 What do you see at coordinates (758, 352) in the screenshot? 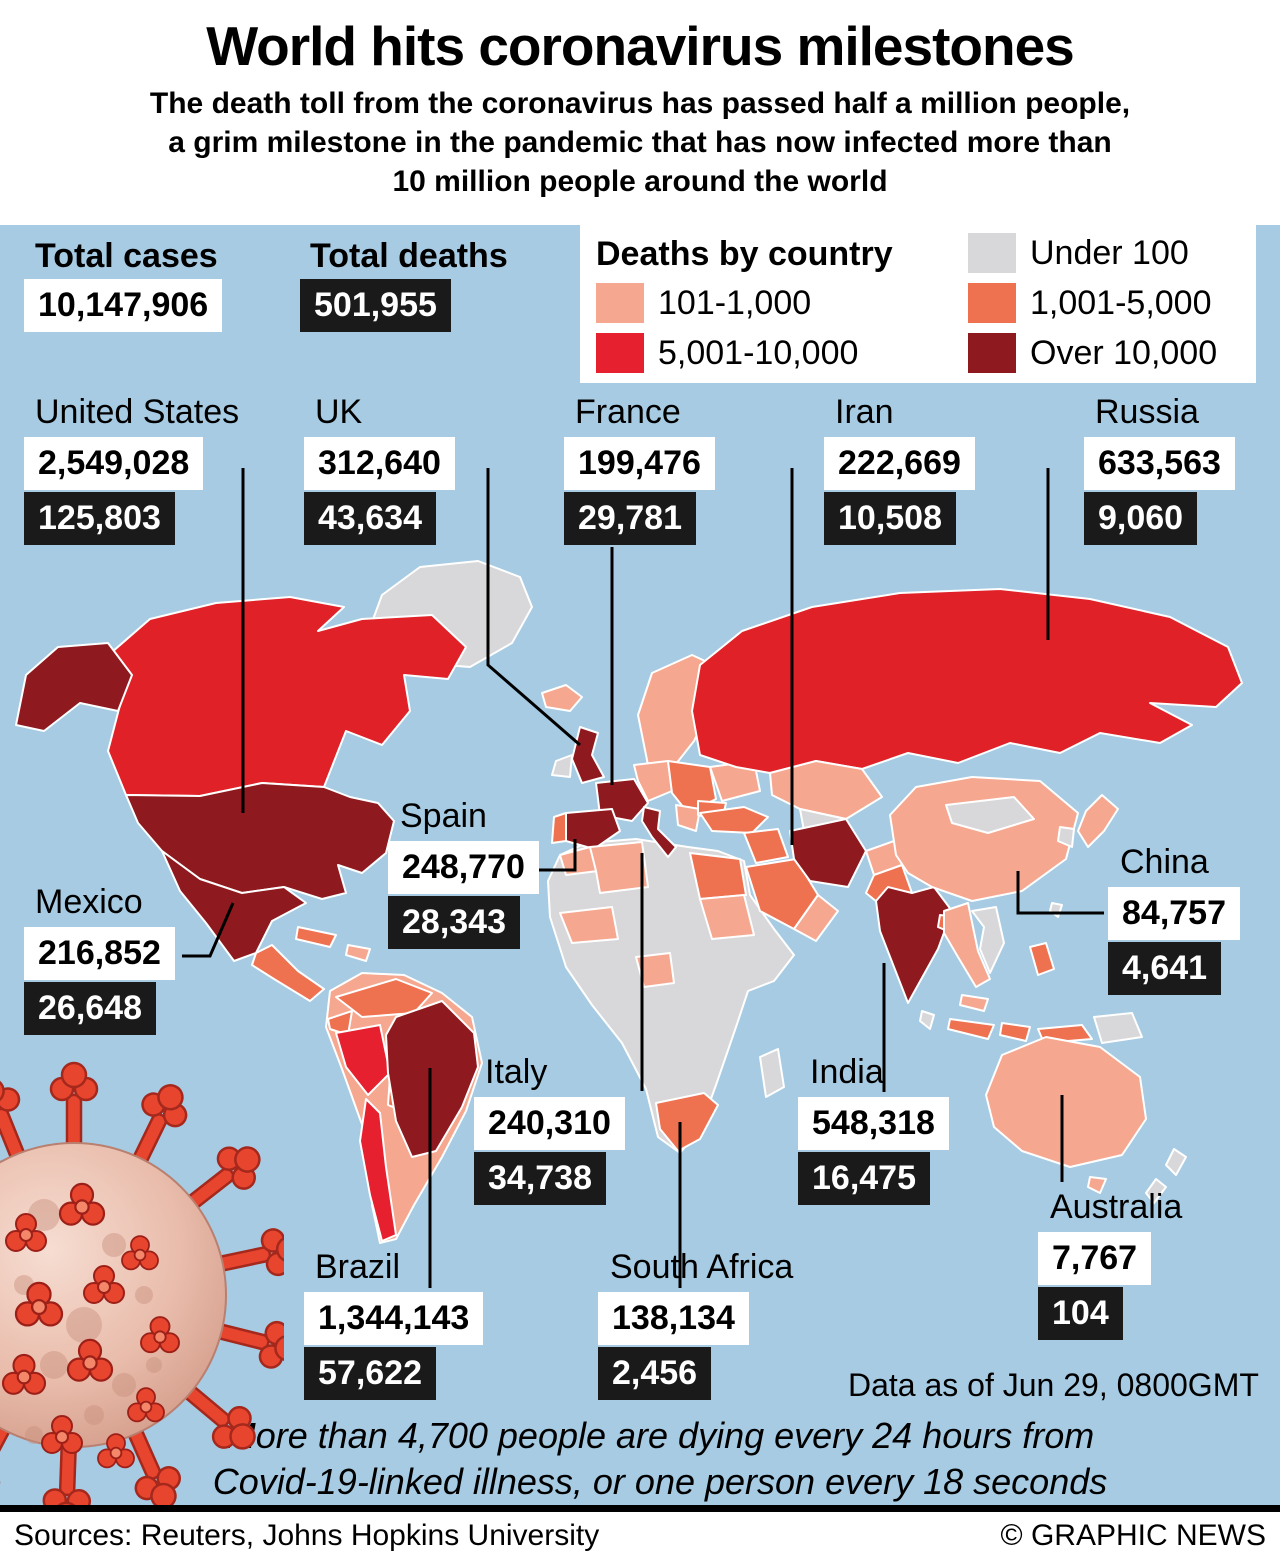
I see `legend-label: 5,001-10,000` at bounding box center [758, 352].